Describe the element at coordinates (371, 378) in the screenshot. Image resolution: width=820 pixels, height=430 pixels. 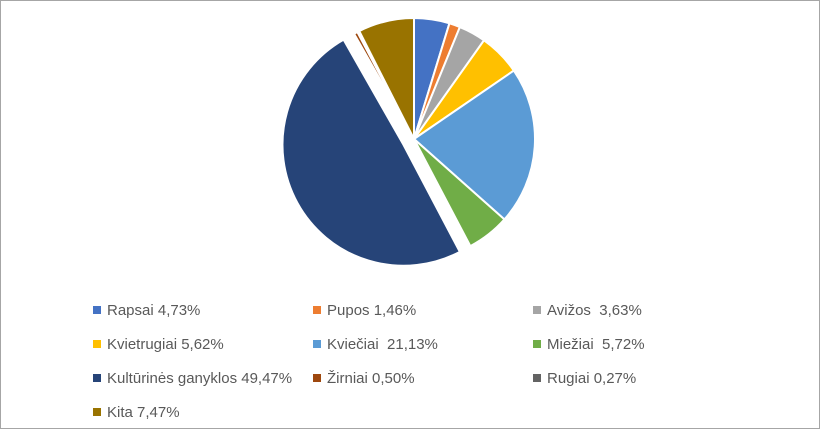
I see `legend-label: Žirniai 0,50%` at that location.